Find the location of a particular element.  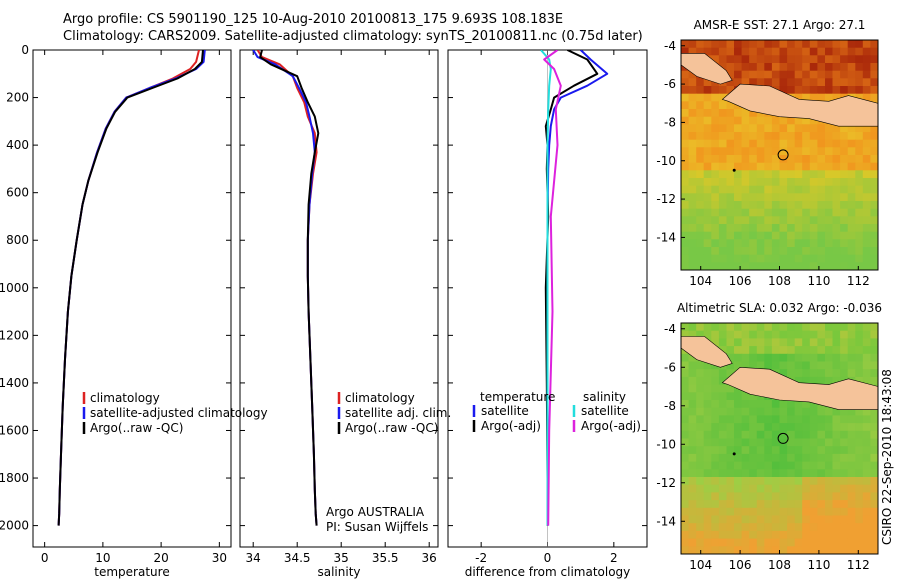

x-axis-label: salinity is located at coordinates (338, 572).